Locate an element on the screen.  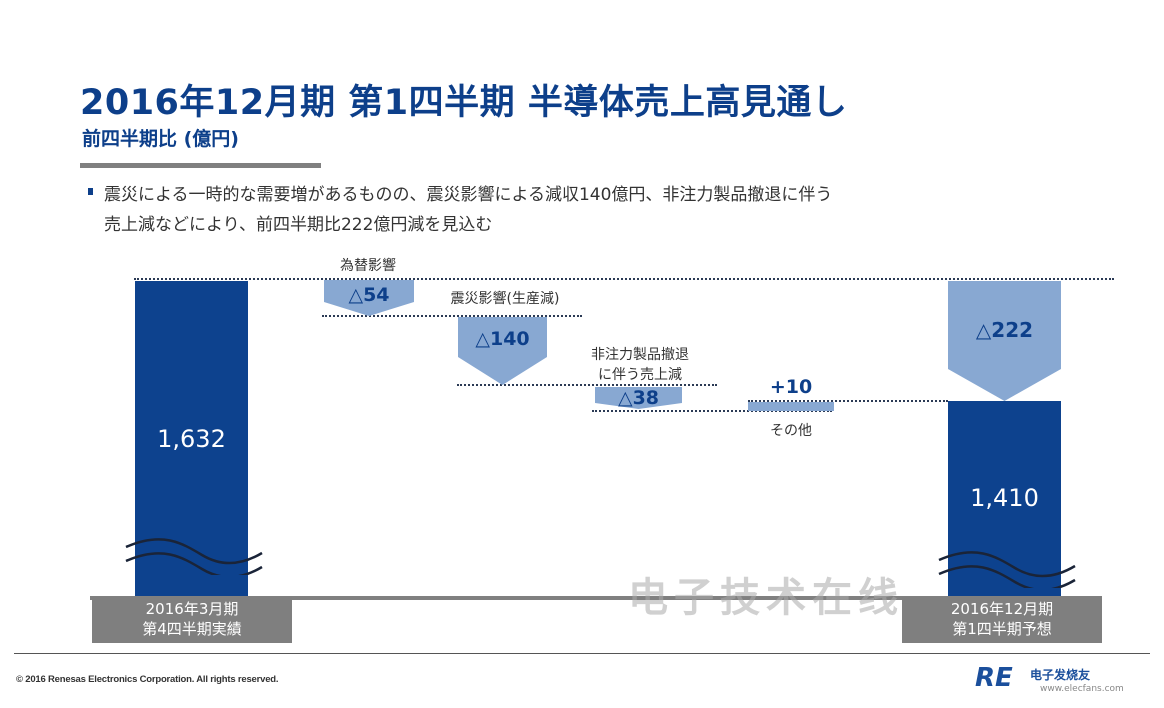
total-change-value: △222 is located at coordinates (1004, 330).